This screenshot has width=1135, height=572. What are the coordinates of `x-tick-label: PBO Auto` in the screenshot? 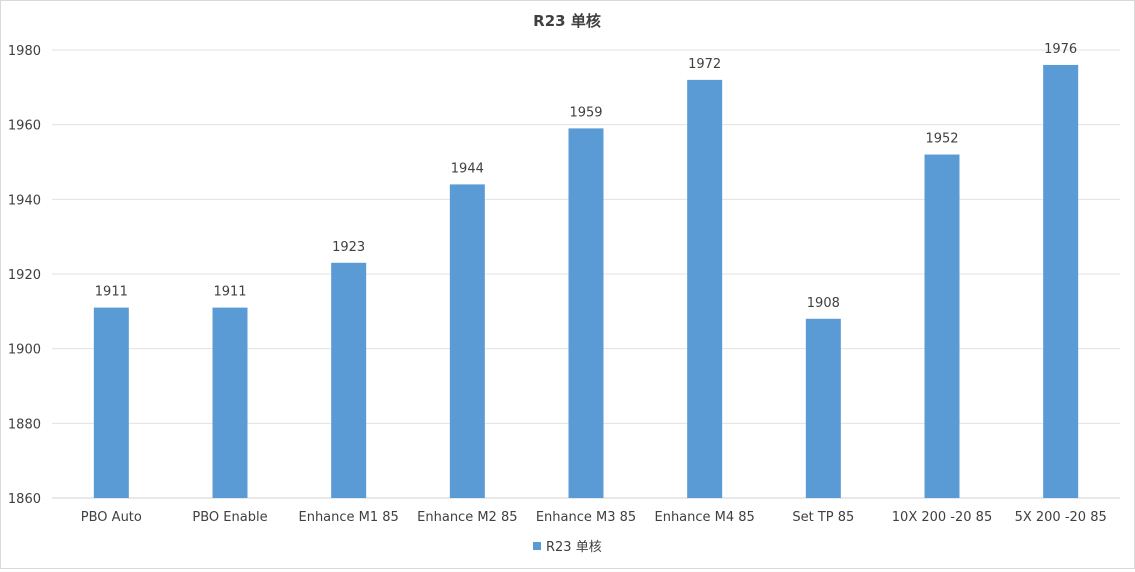 It's located at (111, 517).